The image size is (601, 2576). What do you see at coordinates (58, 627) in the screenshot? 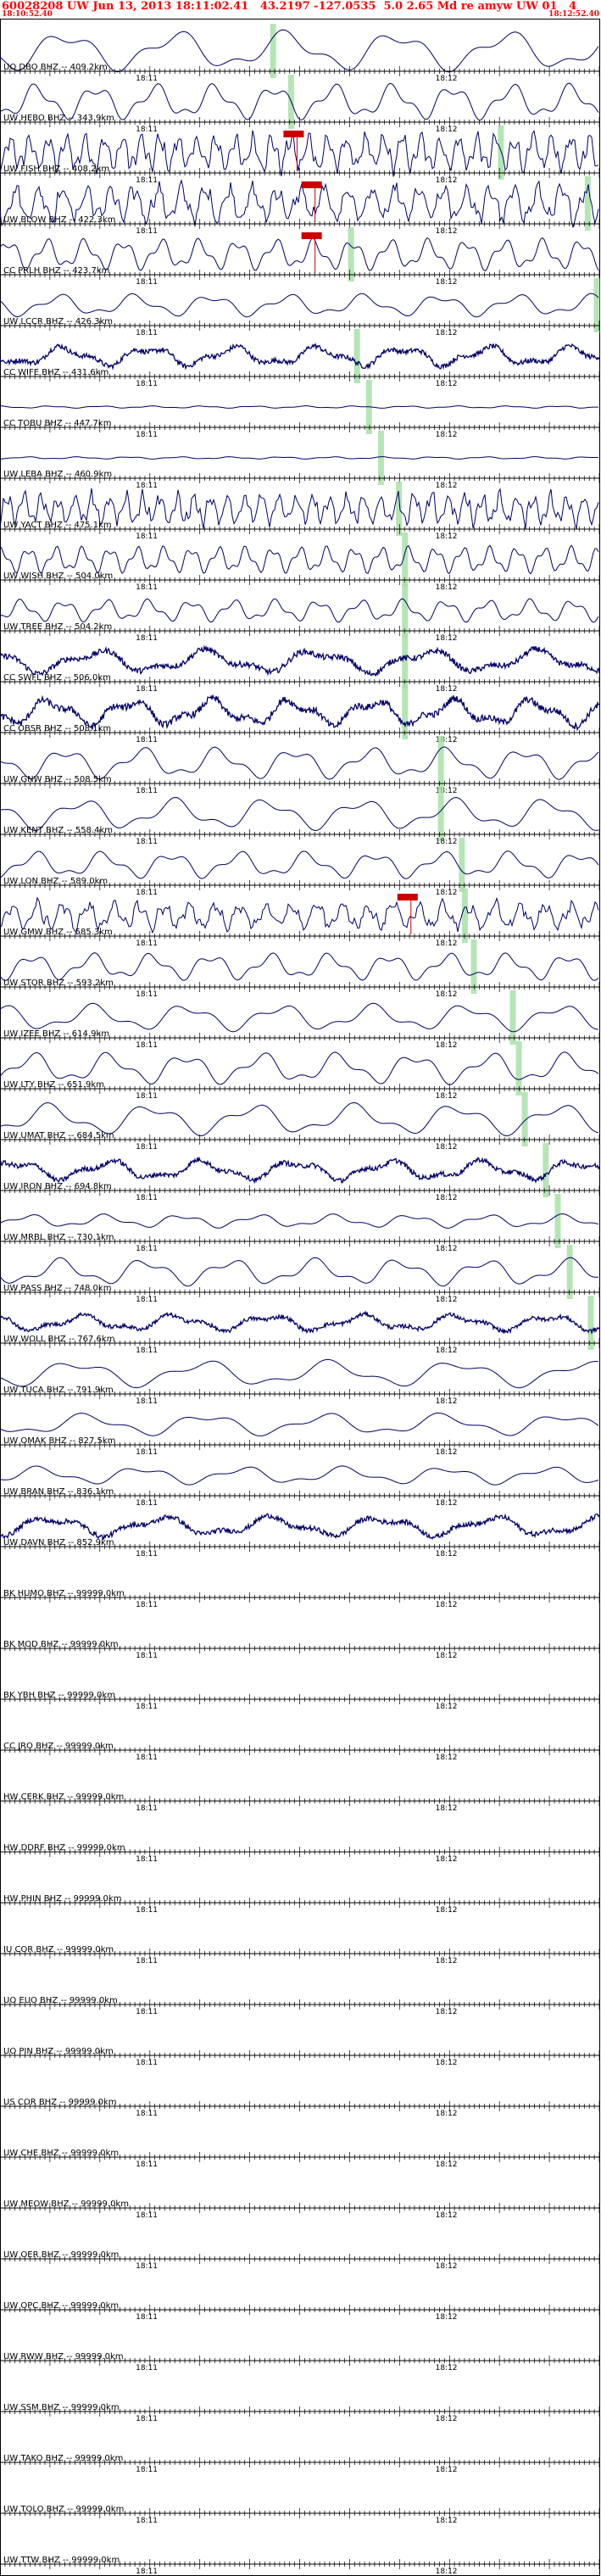
I see `channel-label: UW TREE BHZ -- 504.2km` at bounding box center [58, 627].